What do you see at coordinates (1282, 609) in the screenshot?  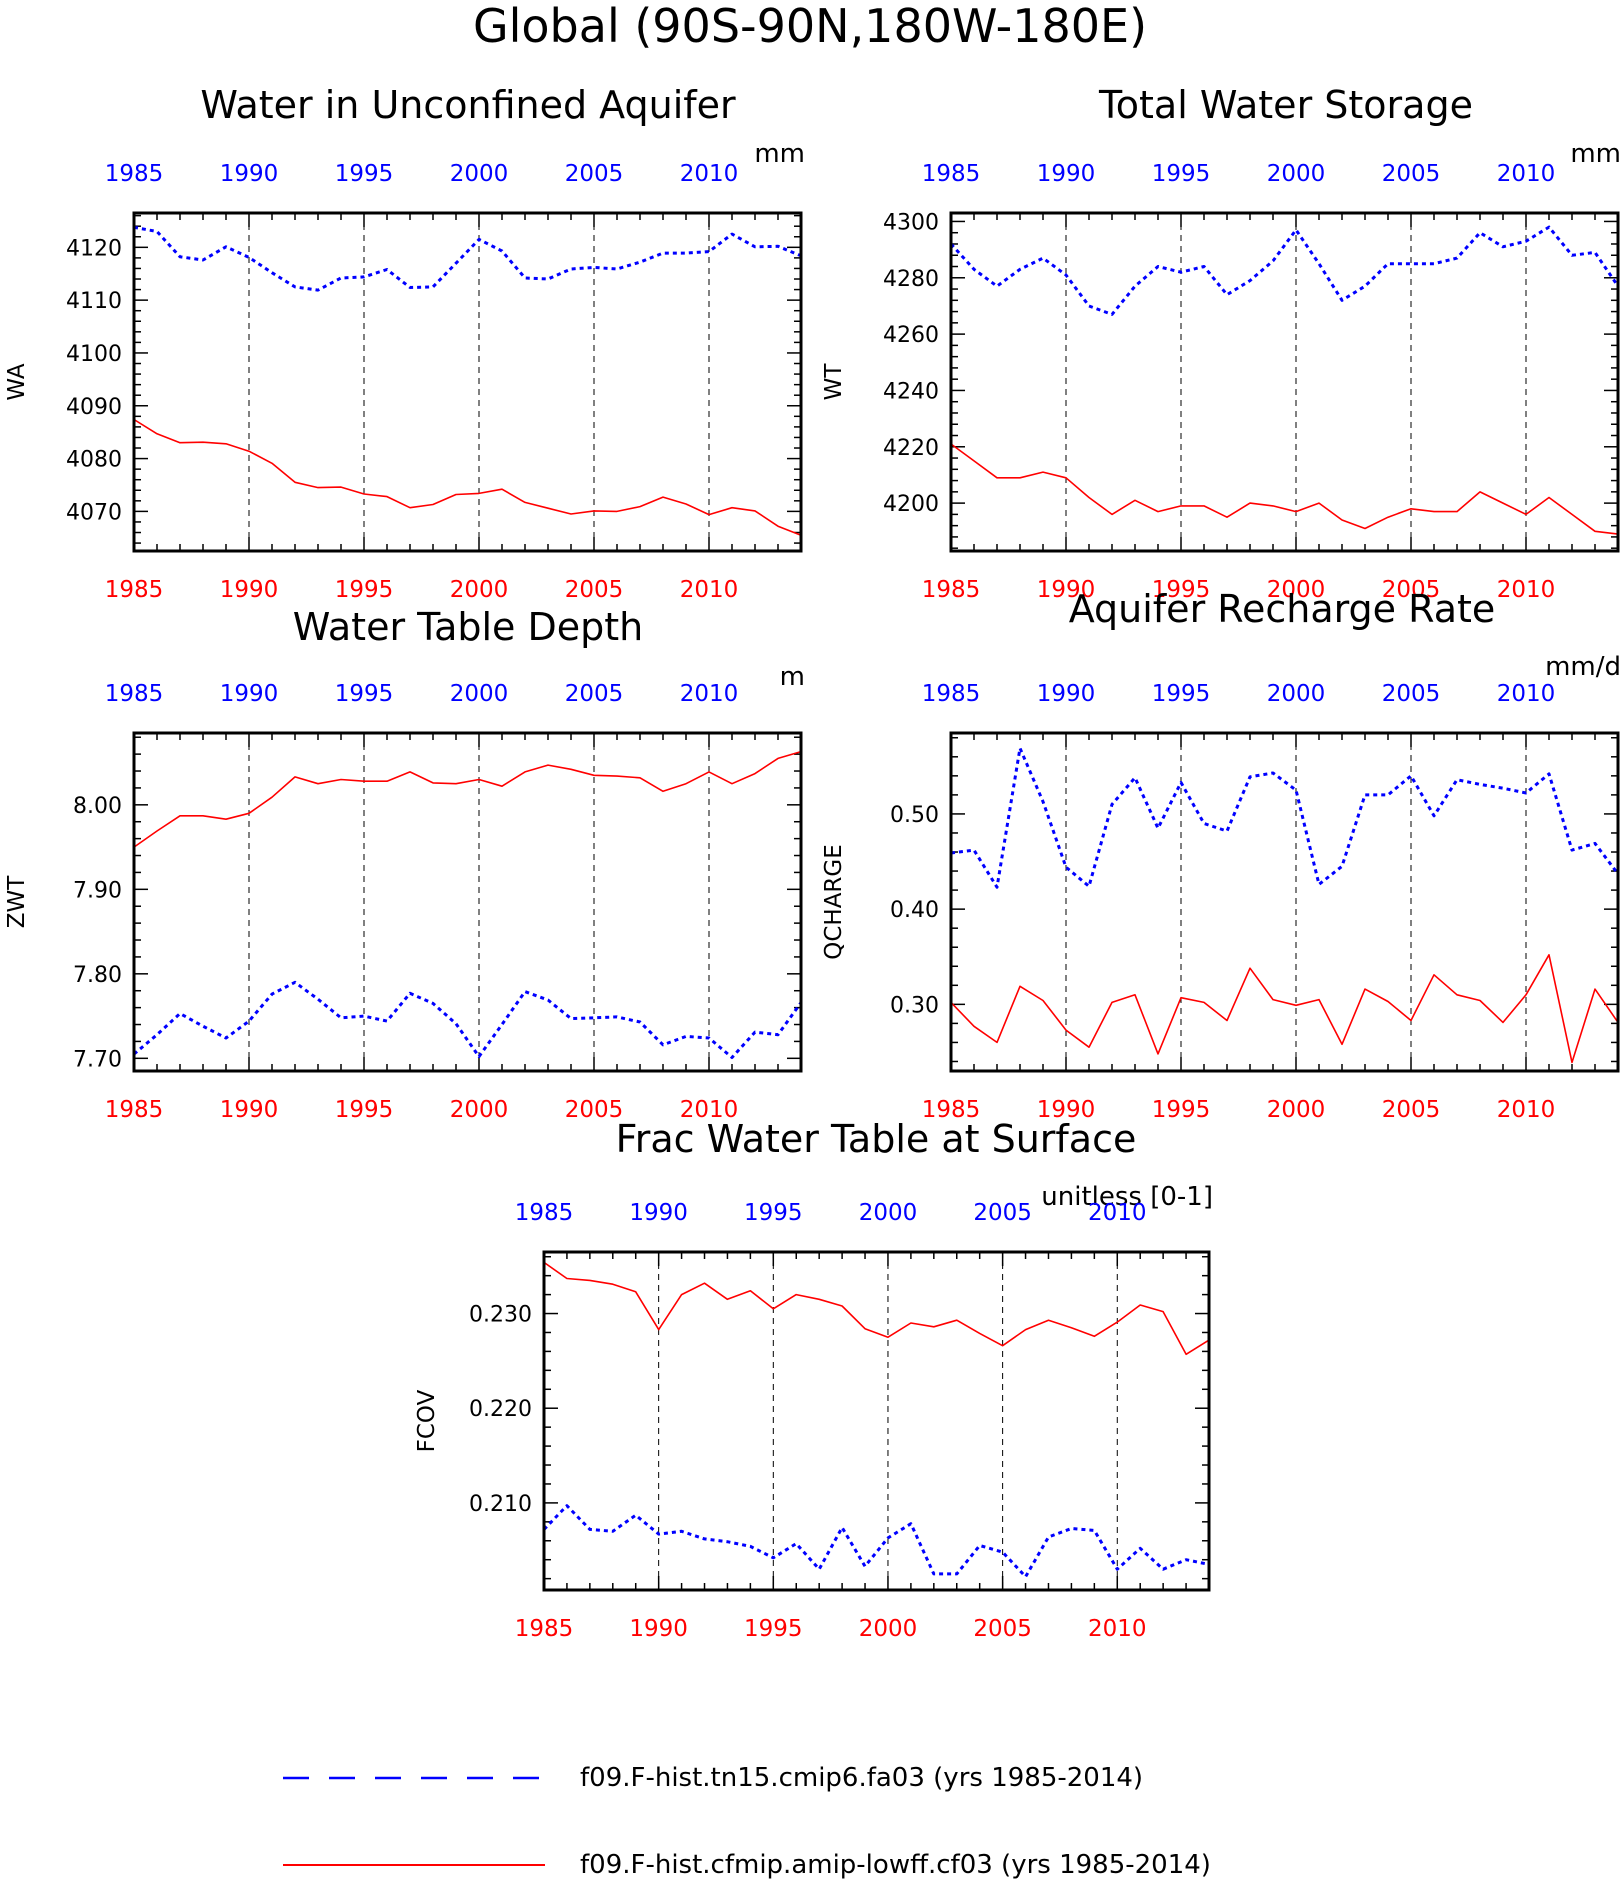 I see `chart-title: Aquifer Recharge Rate` at bounding box center [1282, 609].